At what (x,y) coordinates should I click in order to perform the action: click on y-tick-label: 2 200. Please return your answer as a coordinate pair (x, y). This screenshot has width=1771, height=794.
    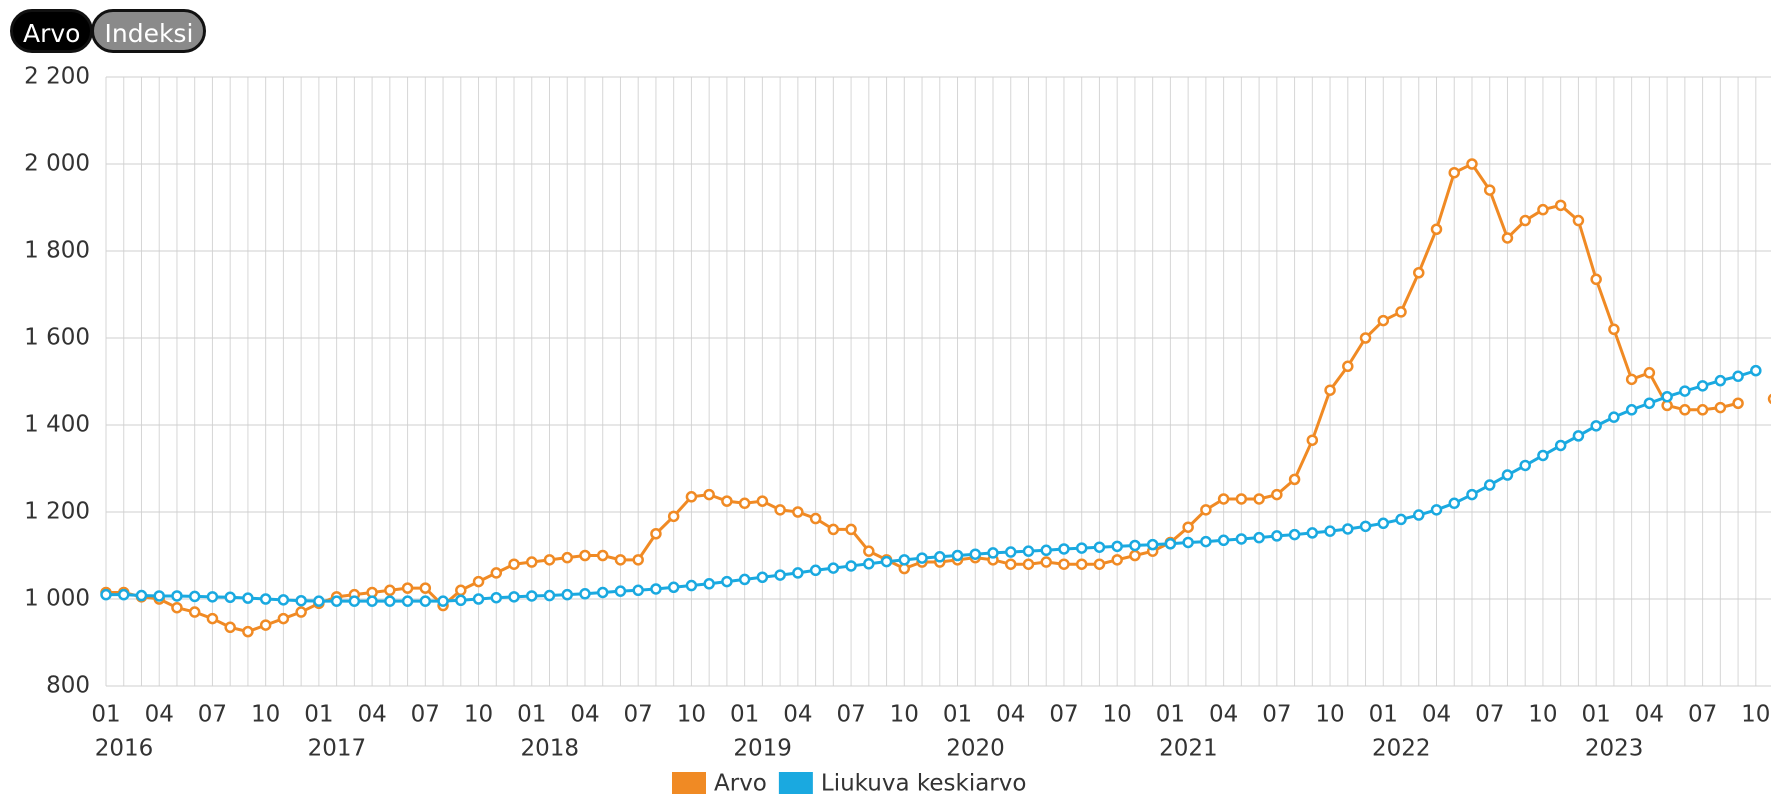
    Looking at the image, I should click on (57, 77).